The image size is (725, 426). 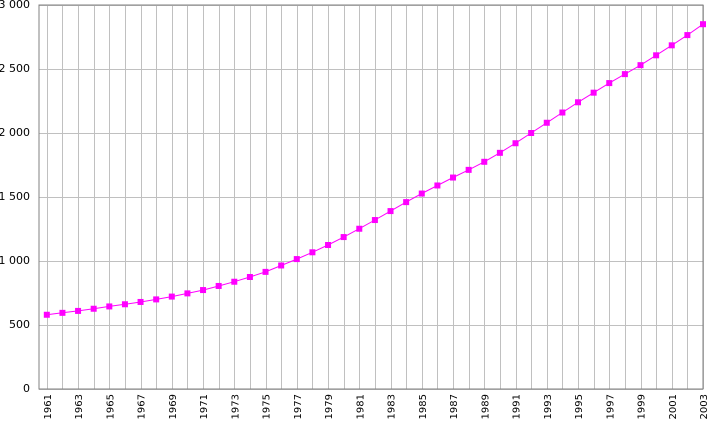 I want to click on x-tick-label: 1981, so click(x=360, y=406).